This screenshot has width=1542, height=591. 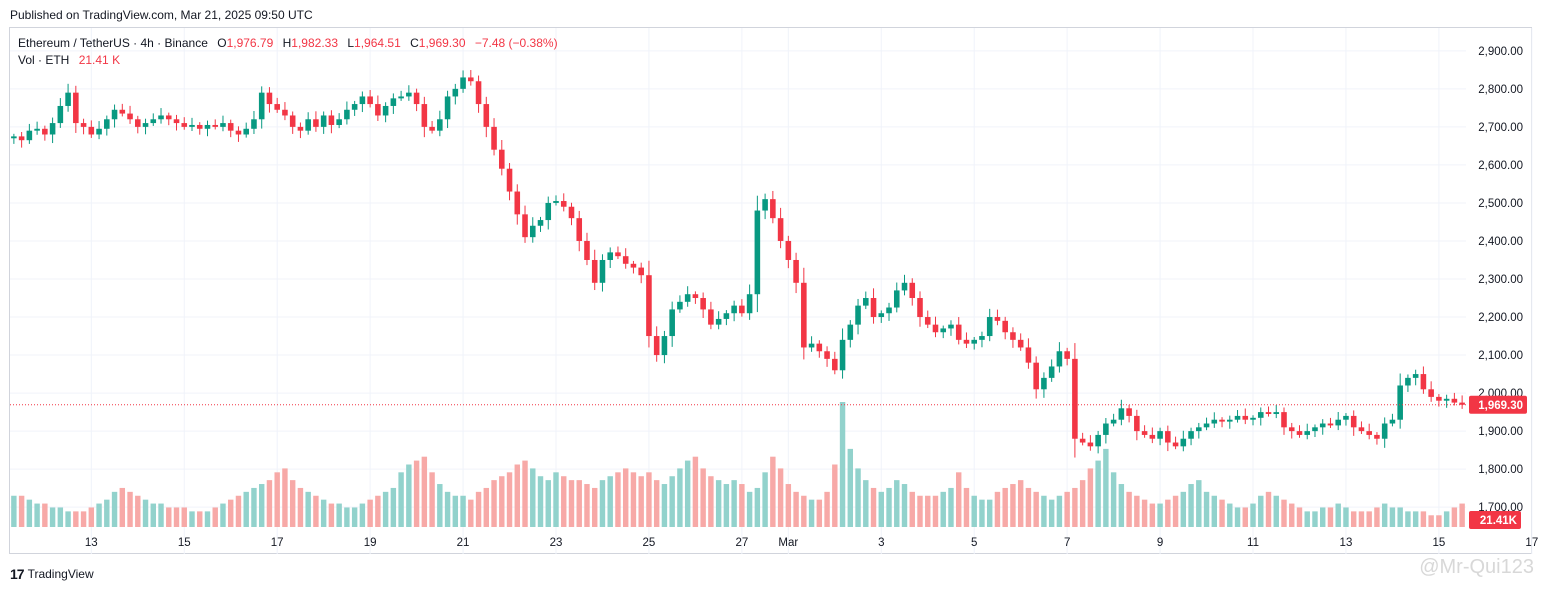 I want to click on last-volume-tag-bg, so click(x=1495, y=520).